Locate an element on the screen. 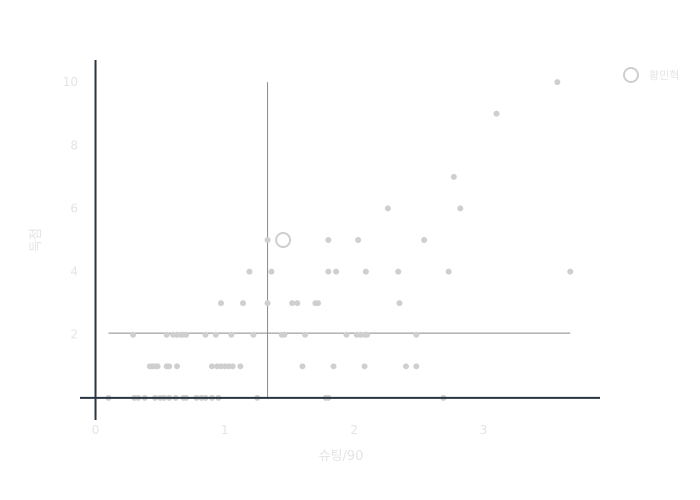 The image size is (700, 500). x-axis-title: 슈팅/90 is located at coordinates (341, 456).